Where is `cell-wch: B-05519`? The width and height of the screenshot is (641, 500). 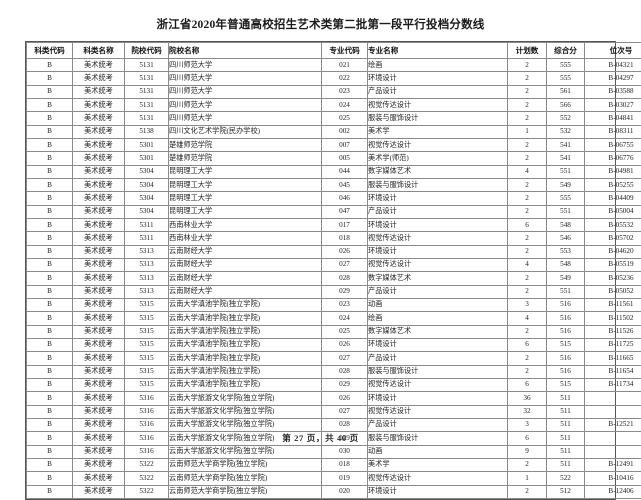
cell-wch: B-05519 is located at coordinates (613, 264).